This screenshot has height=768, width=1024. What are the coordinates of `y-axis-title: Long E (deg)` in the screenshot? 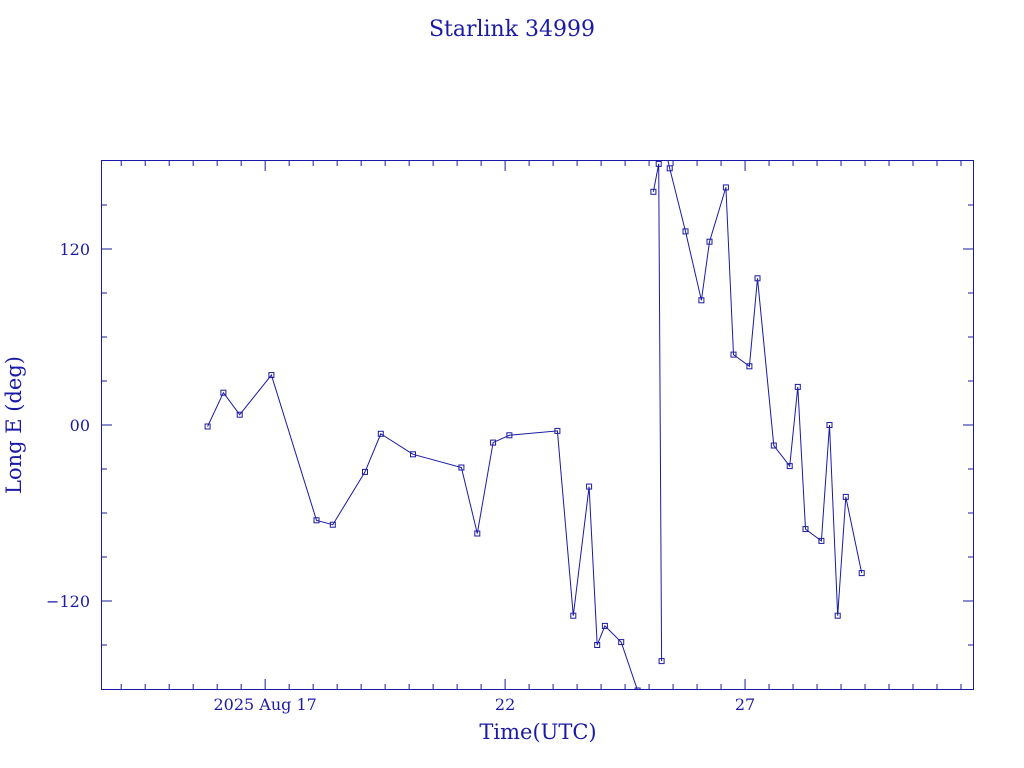 It's located at (14, 425).